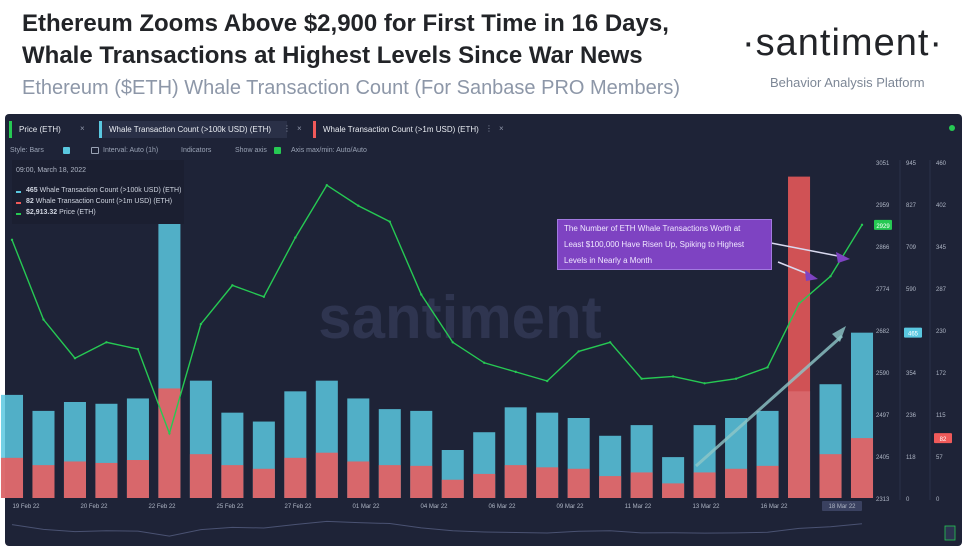 Image resolution: width=967 pixels, height=550 pixels. What do you see at coordinates (459, 317) in the screenshot?
I see `watermark-text: santiment` at bounding box center [459, 317].